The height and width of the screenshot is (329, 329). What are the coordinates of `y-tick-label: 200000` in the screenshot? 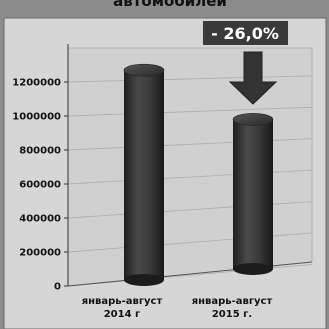 It's located at (40, 253).